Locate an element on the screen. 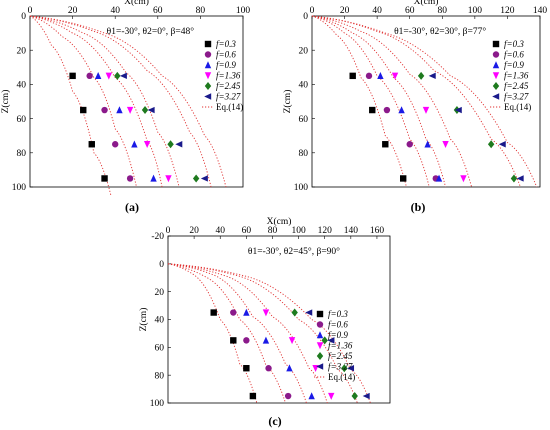 This screenshot has width=550, height=430. panel-annotation: θ1=-30°, θ2=30°, β=77° is located at coordinates (440, 31).